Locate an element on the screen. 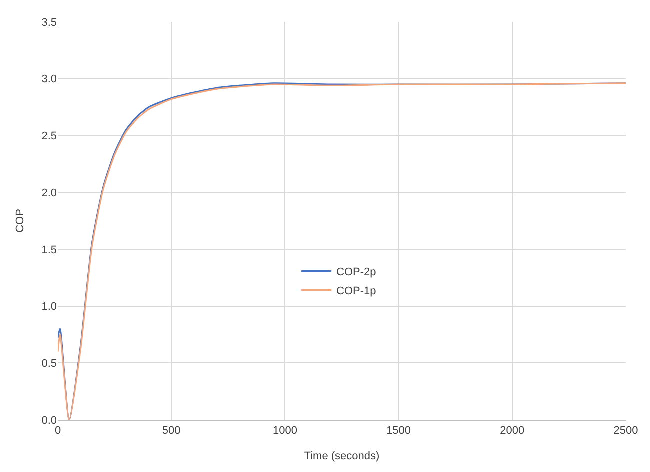 The height and width of the screenshot is (472, 650). x-tick-label: 2500 is located at coordinates (626, 431).